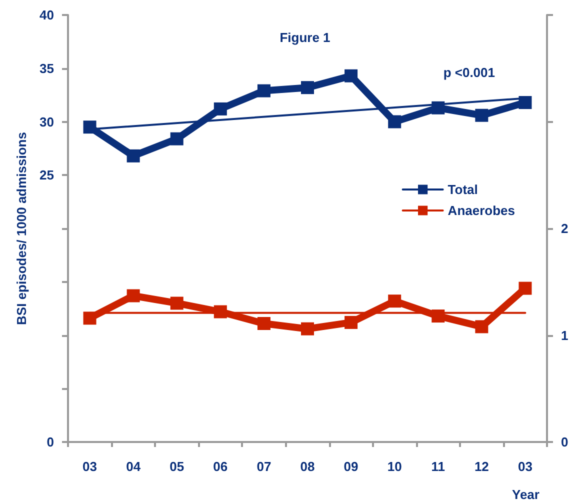 Image resolution: width=575 pixels, height=501 pixels. What do you see at coordinates (564, 335) in the screenshot?
I see `y2-tick-label: 1` at bounding box center [564, 335].